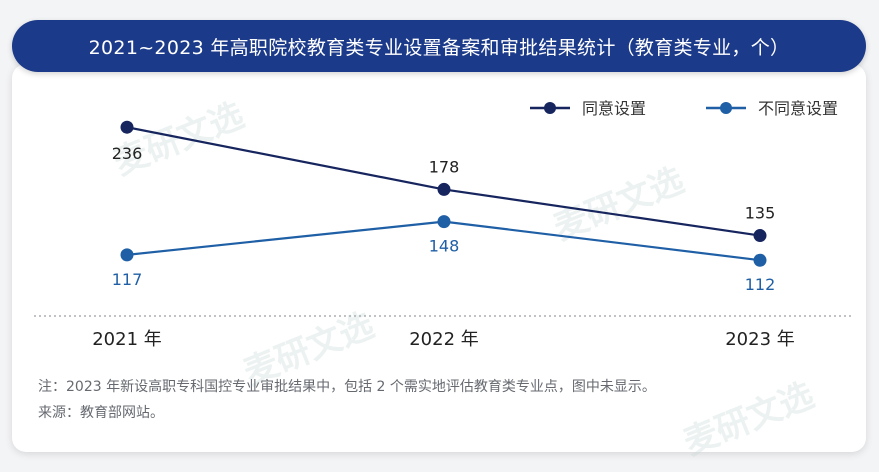 This screenshot has height=472, width=879. What do you see at coordinates (444, 166) in the screenshot?
I see `data-label: 178` at bounding box center [444, 166].